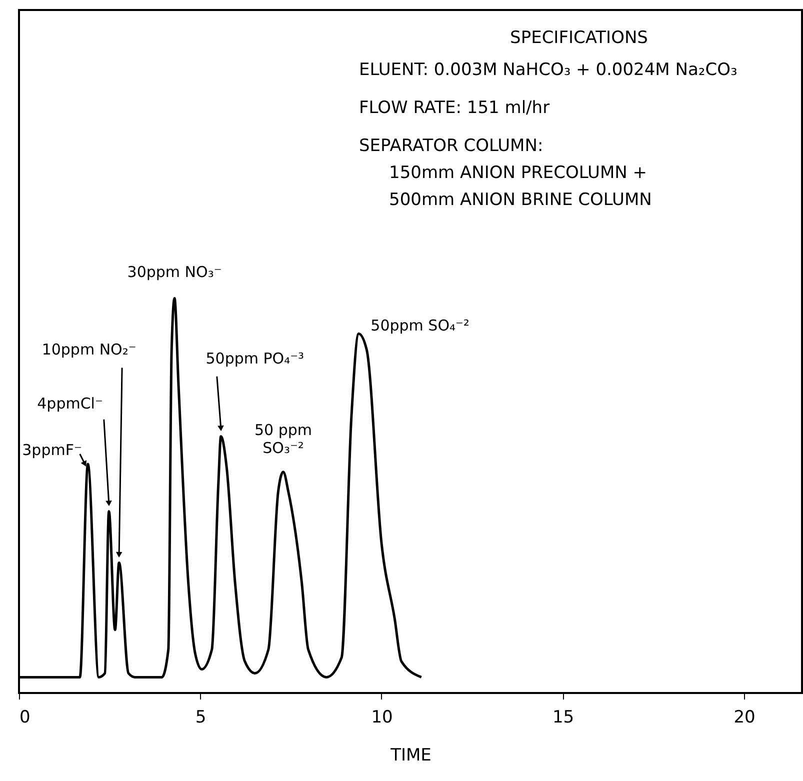 Image resolution: width=803 pixels, height=781 pixels. What do you see at coordinates (52, 450) in the screenshot?
I see `annotation: 3ppmF⁻` at bounding box center [52, 450].